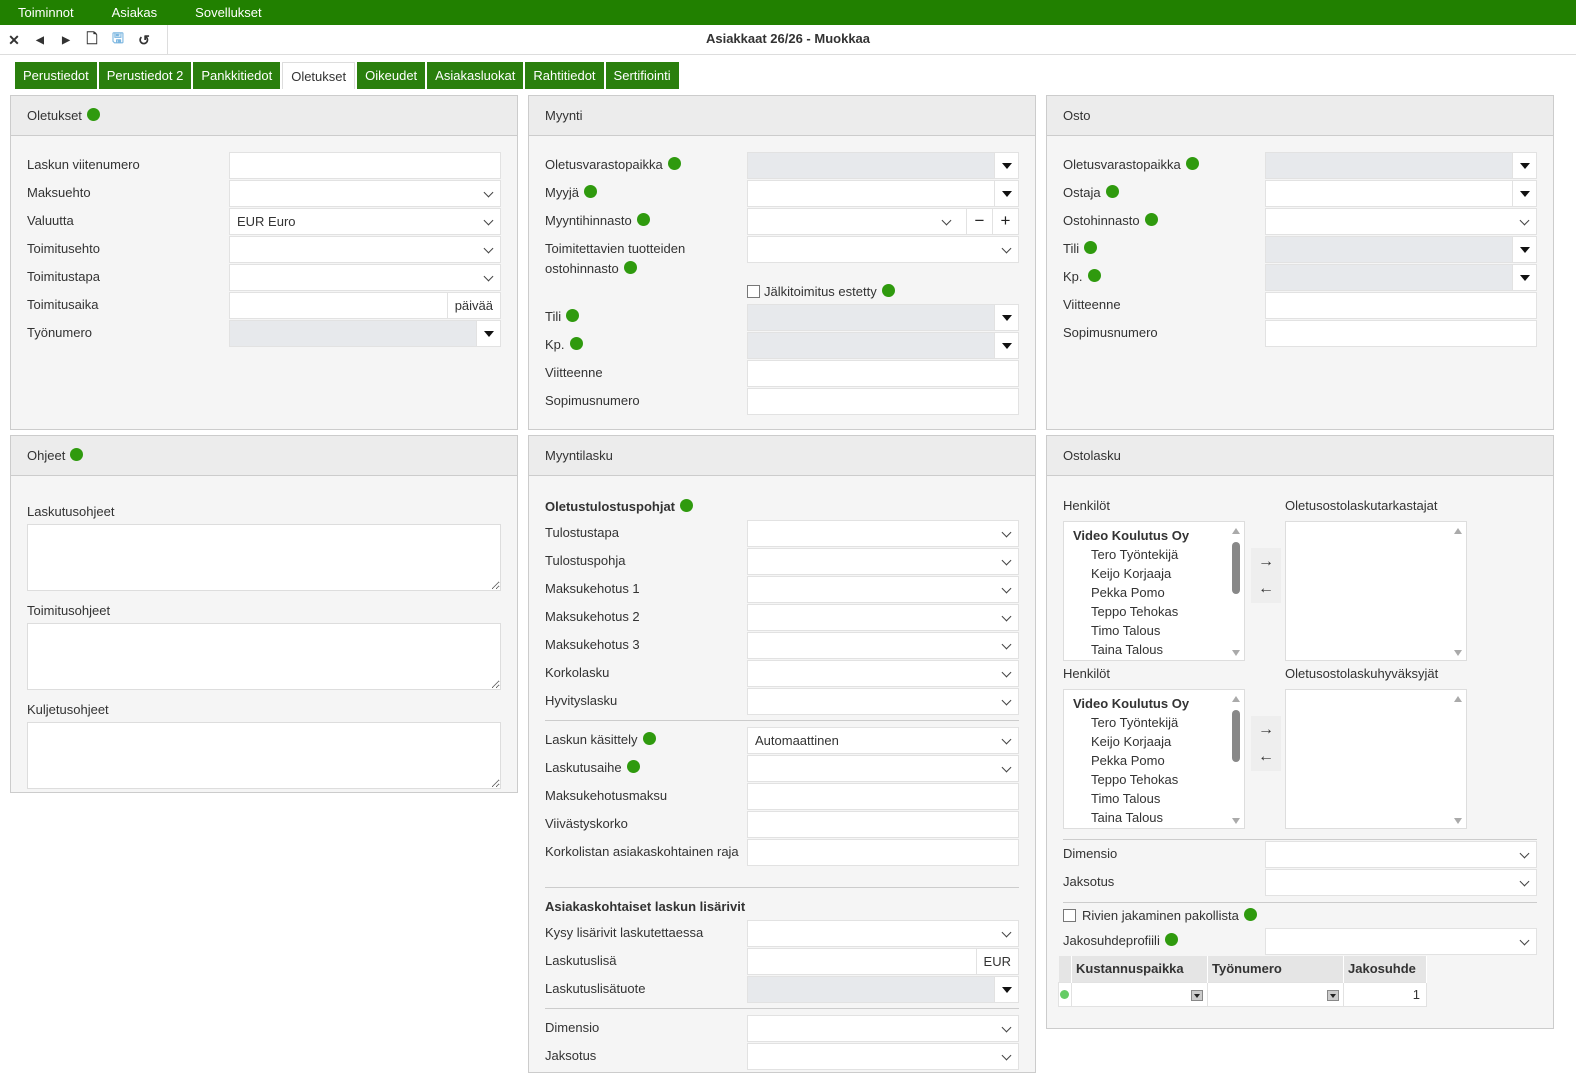 The image size is (1576, 1085). Describe the element at coordinates (883, 193) in the screenshot. I see `myyja-select` at that location.